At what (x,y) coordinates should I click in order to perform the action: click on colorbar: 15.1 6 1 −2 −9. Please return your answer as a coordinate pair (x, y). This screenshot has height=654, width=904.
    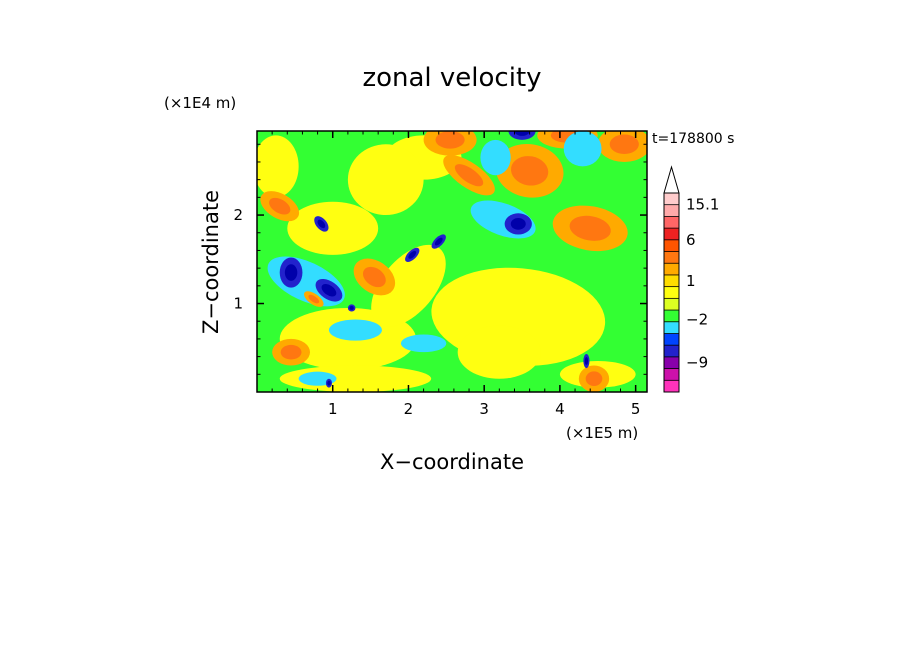
    Looking at the image, I should click on (691, 279).